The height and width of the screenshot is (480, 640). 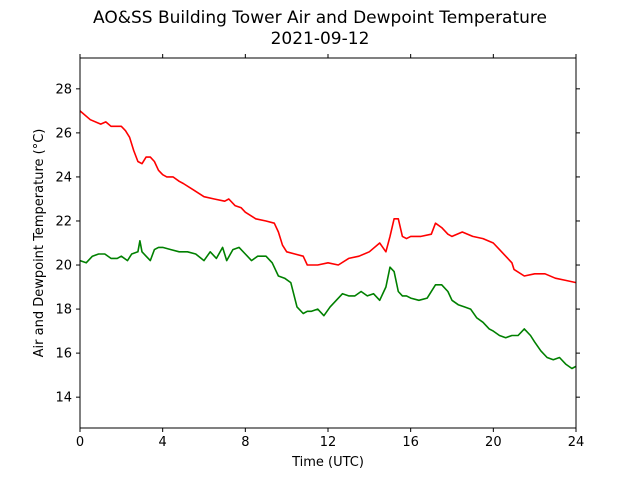 I want to click on x-tick-label: 24, so click(x=576, y=442).